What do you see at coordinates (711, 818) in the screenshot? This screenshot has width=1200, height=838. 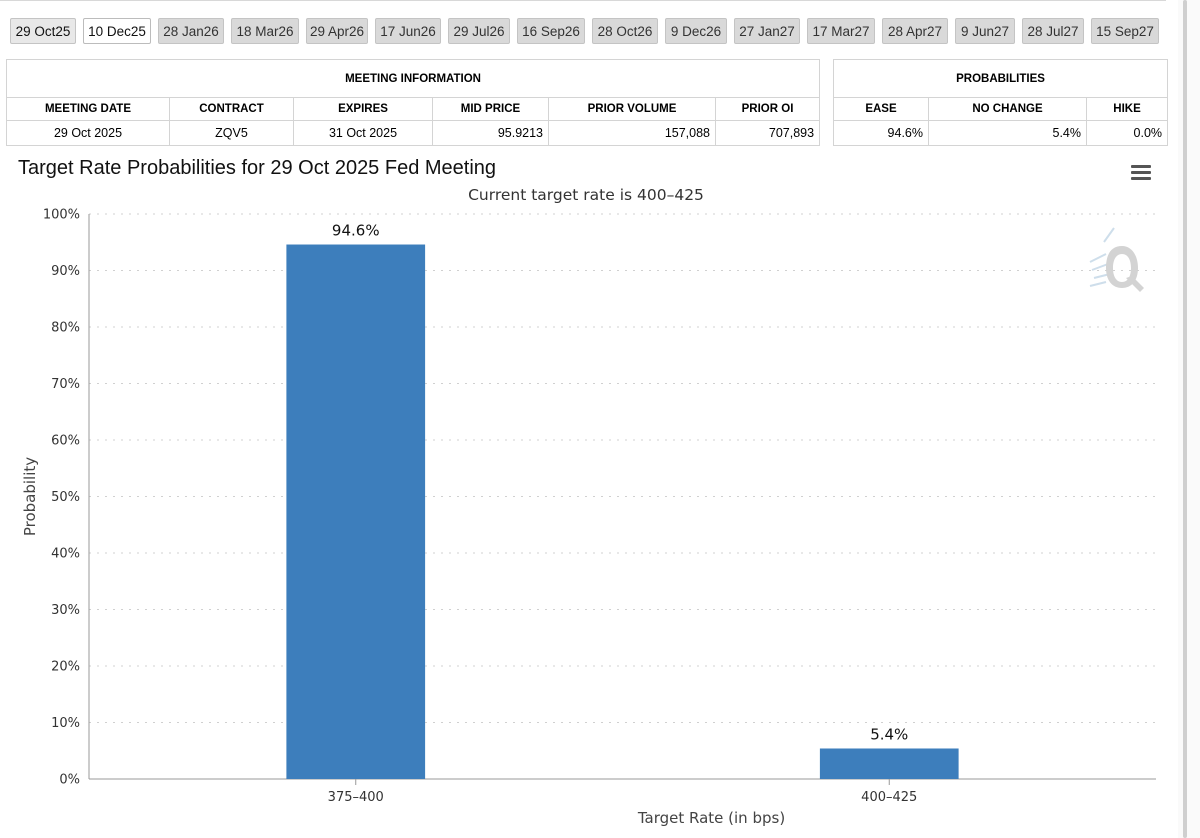 I see `x-axis-title: Target Rate (in bps)` at bounding box center [711, 818].